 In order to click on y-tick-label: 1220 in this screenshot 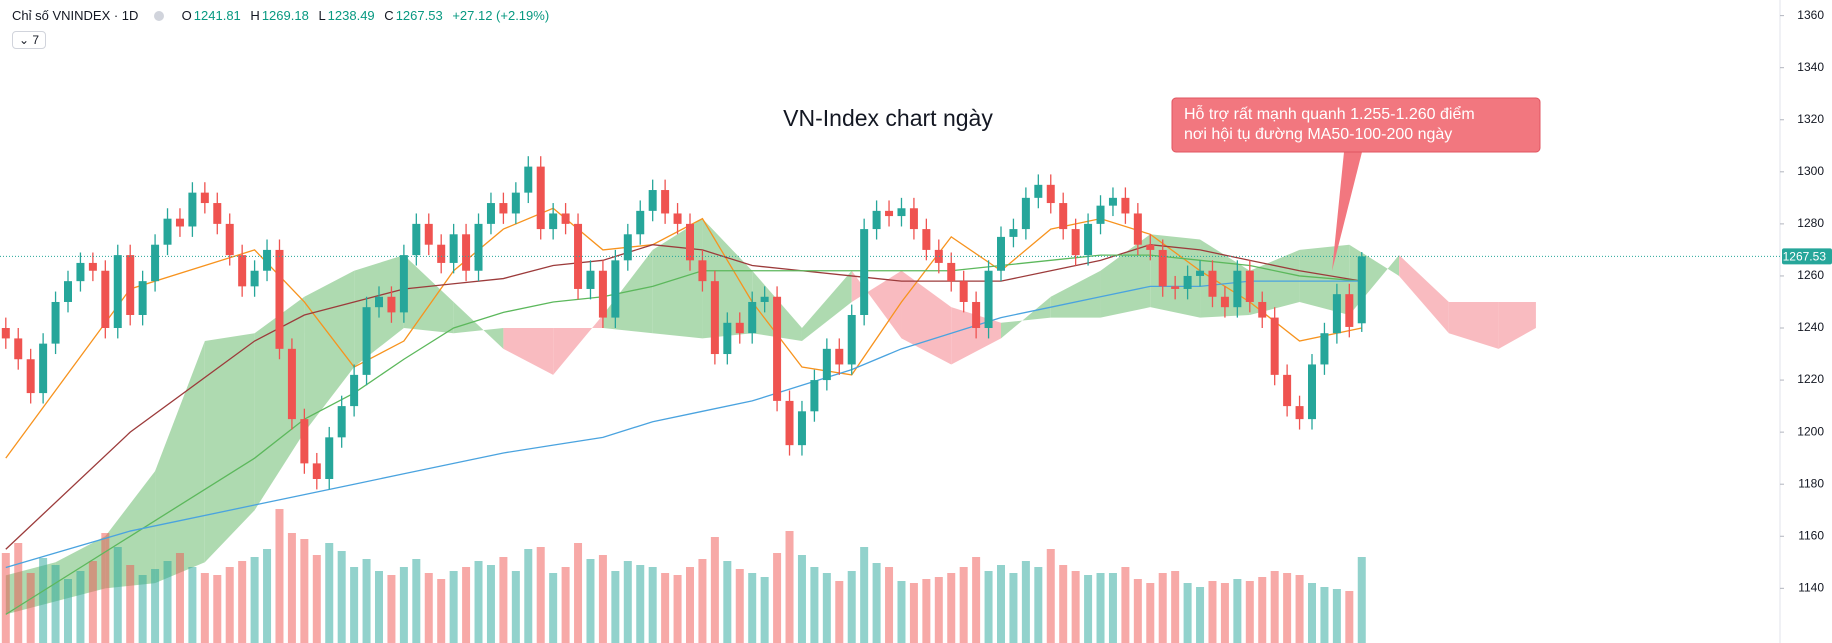, I will do `click(1810, 379)`.